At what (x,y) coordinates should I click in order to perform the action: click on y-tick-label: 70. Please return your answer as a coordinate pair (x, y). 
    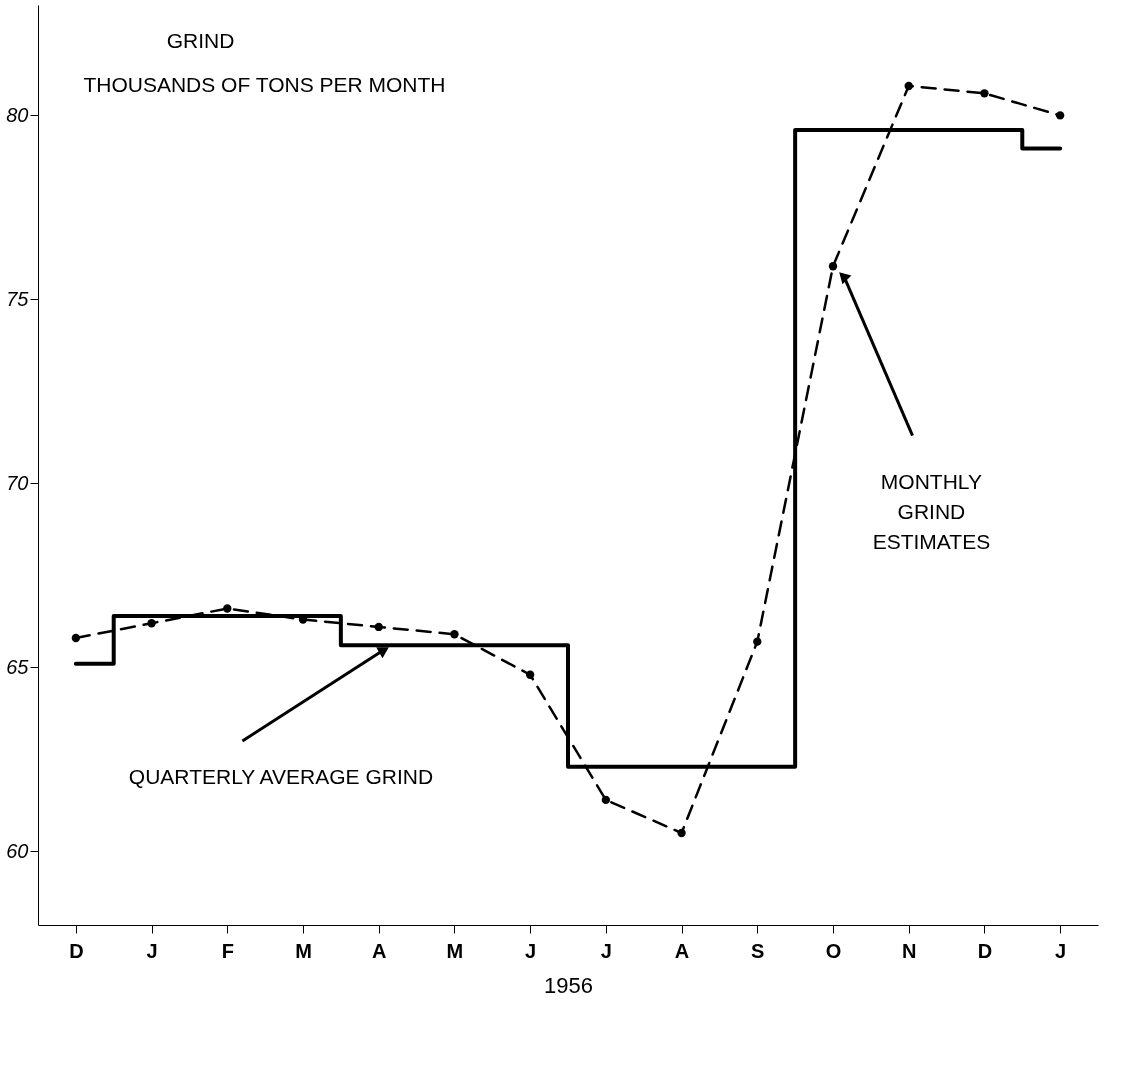
    Looking at the image, I should click on (17, 482).